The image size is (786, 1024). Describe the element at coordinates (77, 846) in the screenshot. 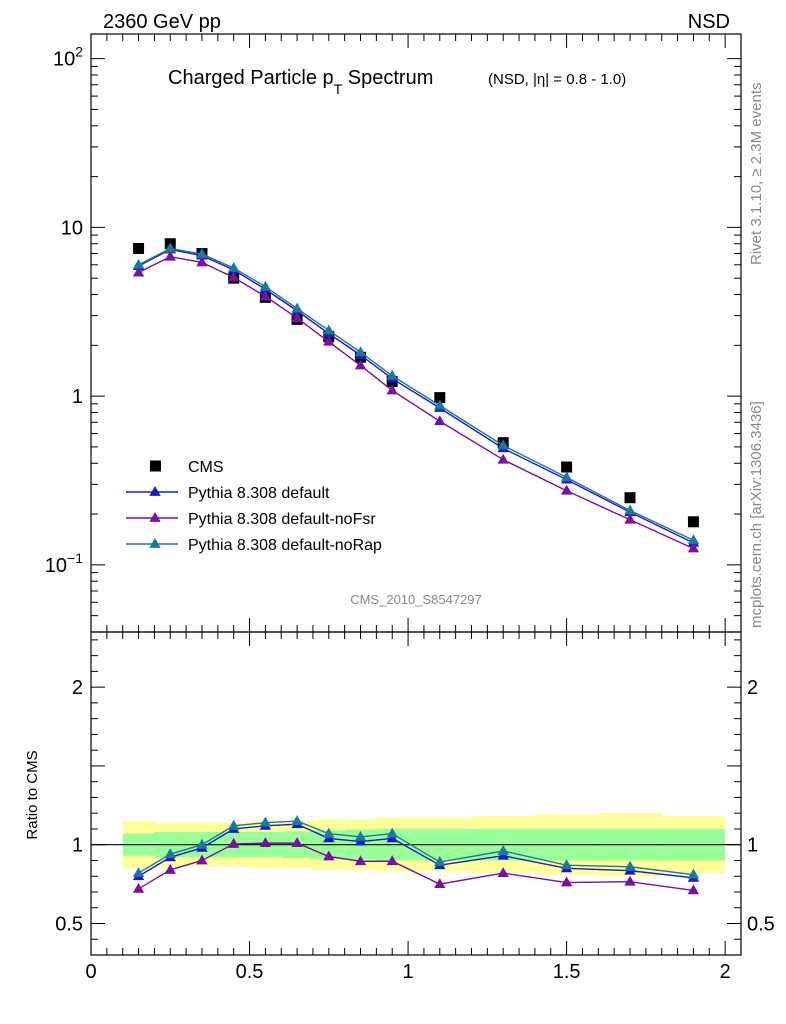

I see `ratio-y-tick-label-left: 1` at that location.